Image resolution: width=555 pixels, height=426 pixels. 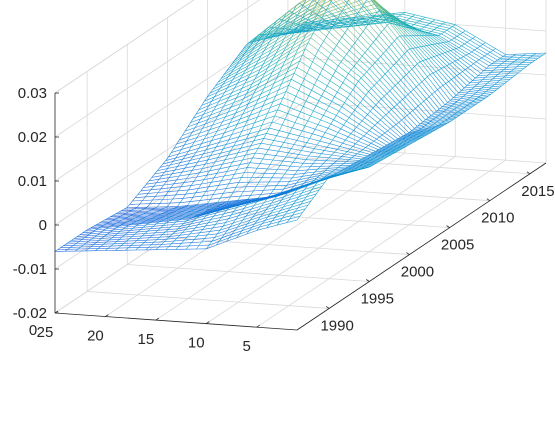 I want to click on grid-line-y-floor, so click(x=368, y=192).